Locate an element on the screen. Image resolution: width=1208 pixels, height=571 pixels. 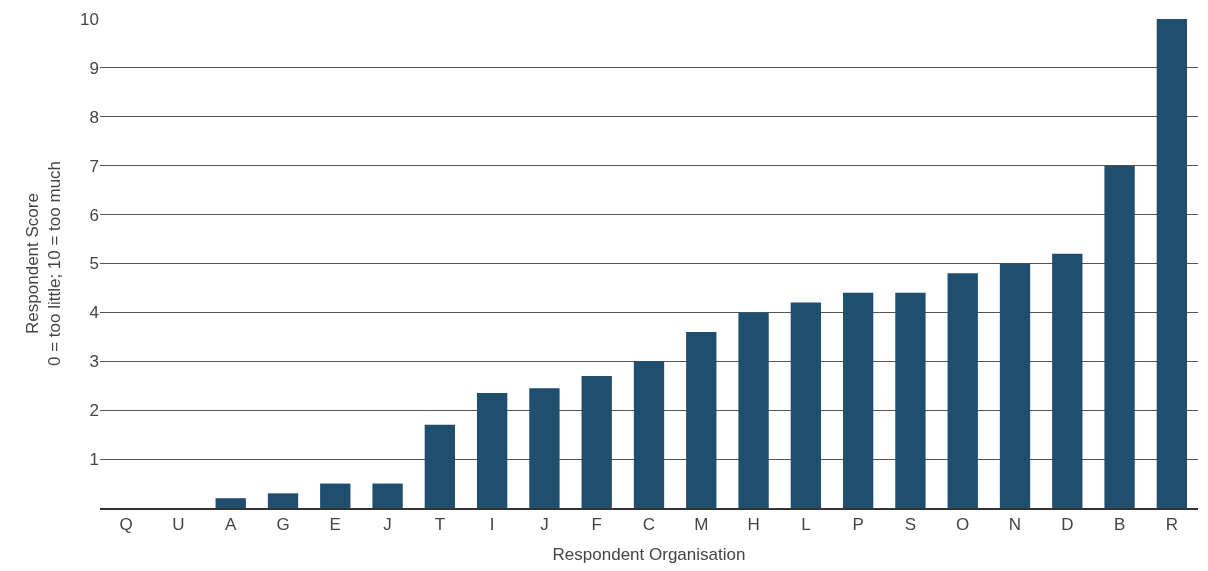
x-tick-label: F is located at coordinates (596, 525).